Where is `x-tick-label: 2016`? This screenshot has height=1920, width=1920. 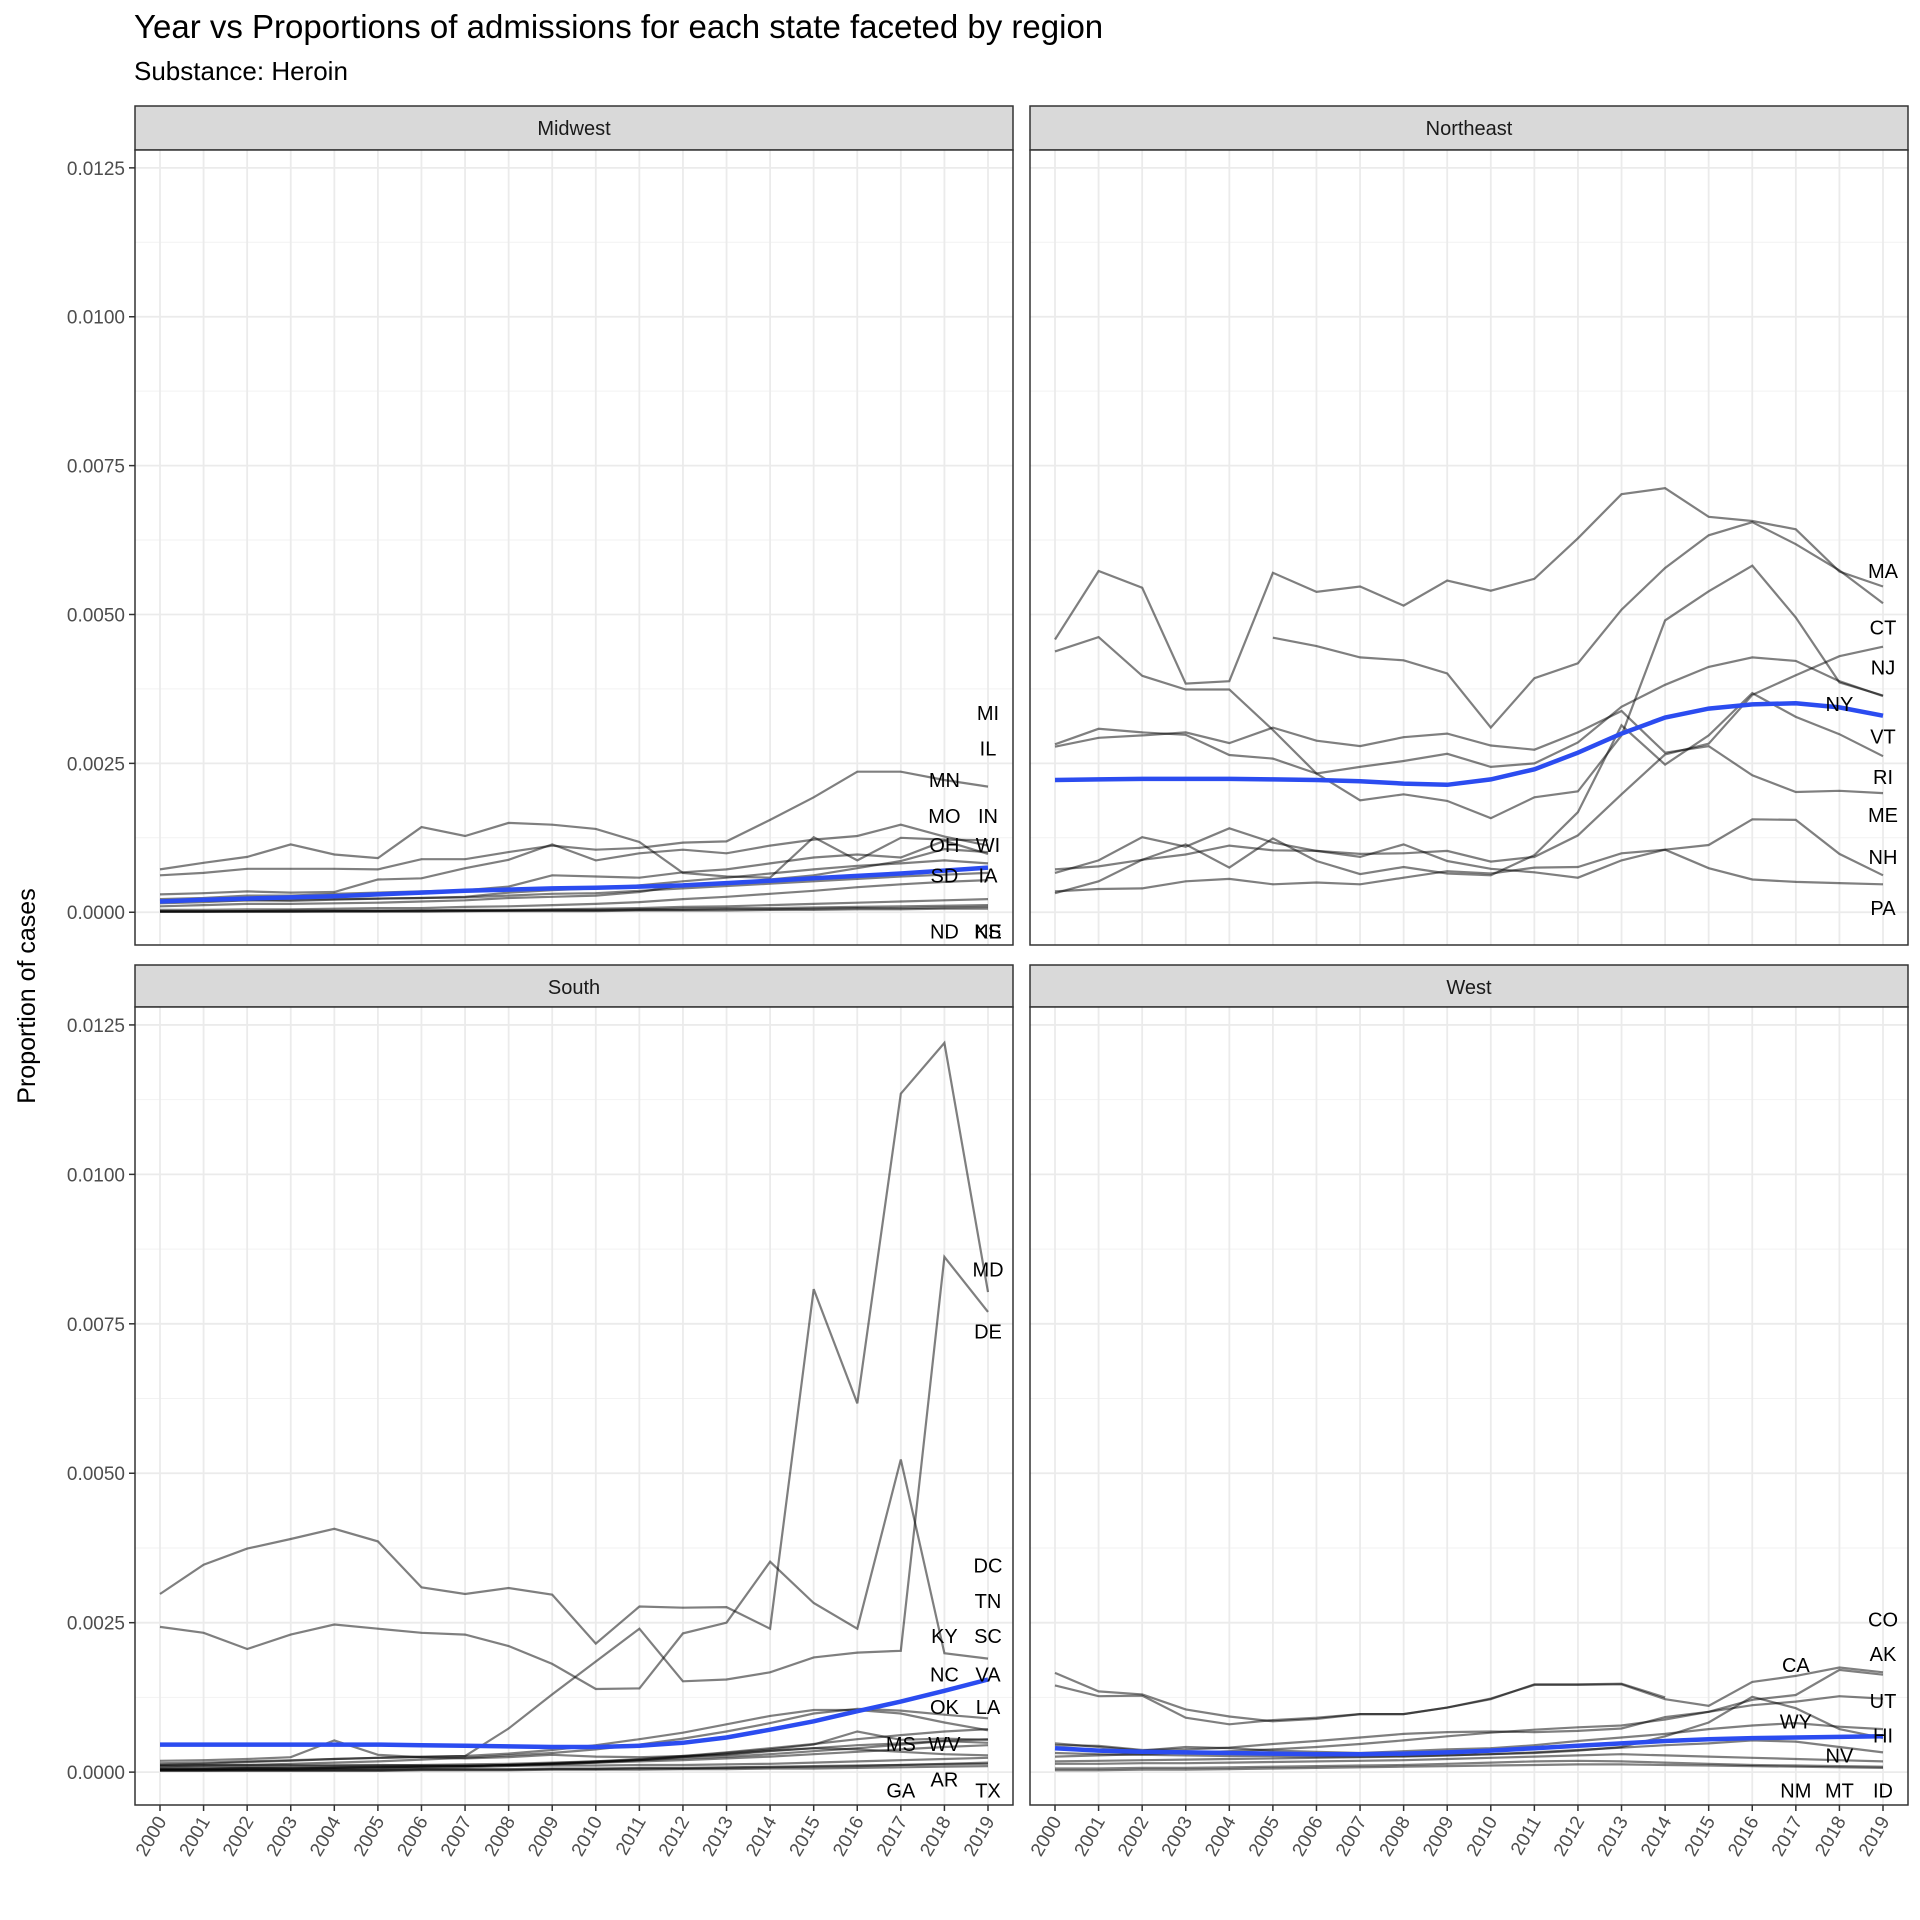
x-tick-label: 2016 is located at coordinates (1743, 1836).